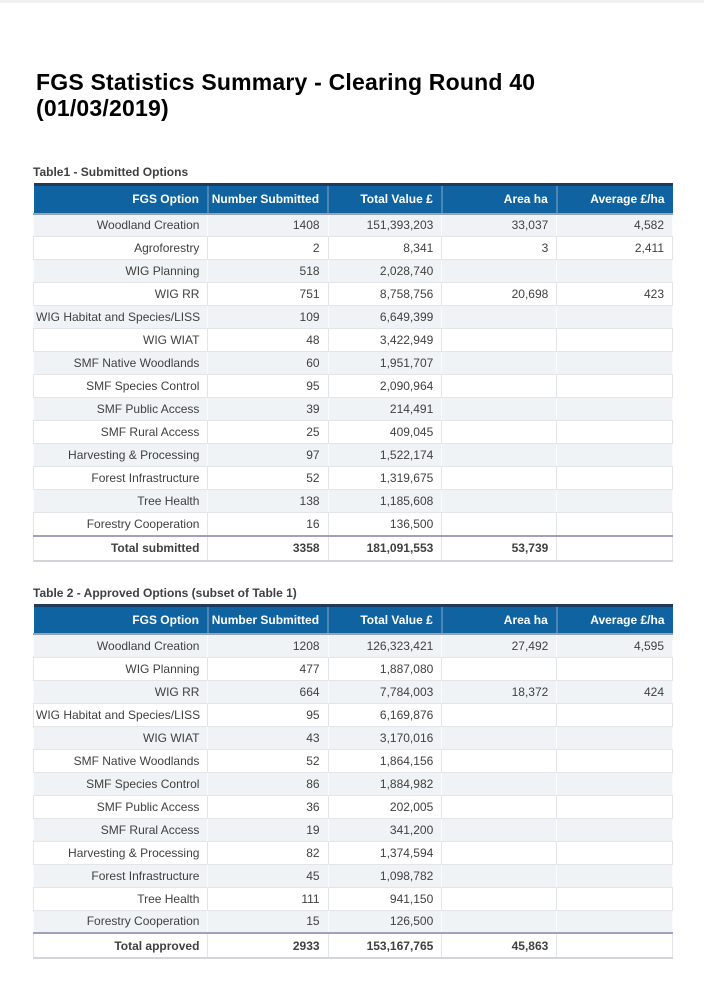 This screenshot has width=704, height=983. What do you see at coordinates (385, 294) in the screenshot?
I see `cell-total-value: 8,758,756` at bounding box center [385, 294].